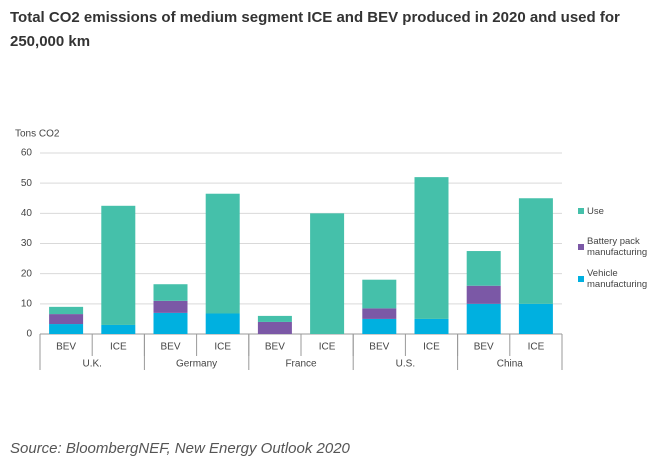  Describe the element at coordinates (27, 213) in the screenshot. I see `y-tick-label: 40` at that location.